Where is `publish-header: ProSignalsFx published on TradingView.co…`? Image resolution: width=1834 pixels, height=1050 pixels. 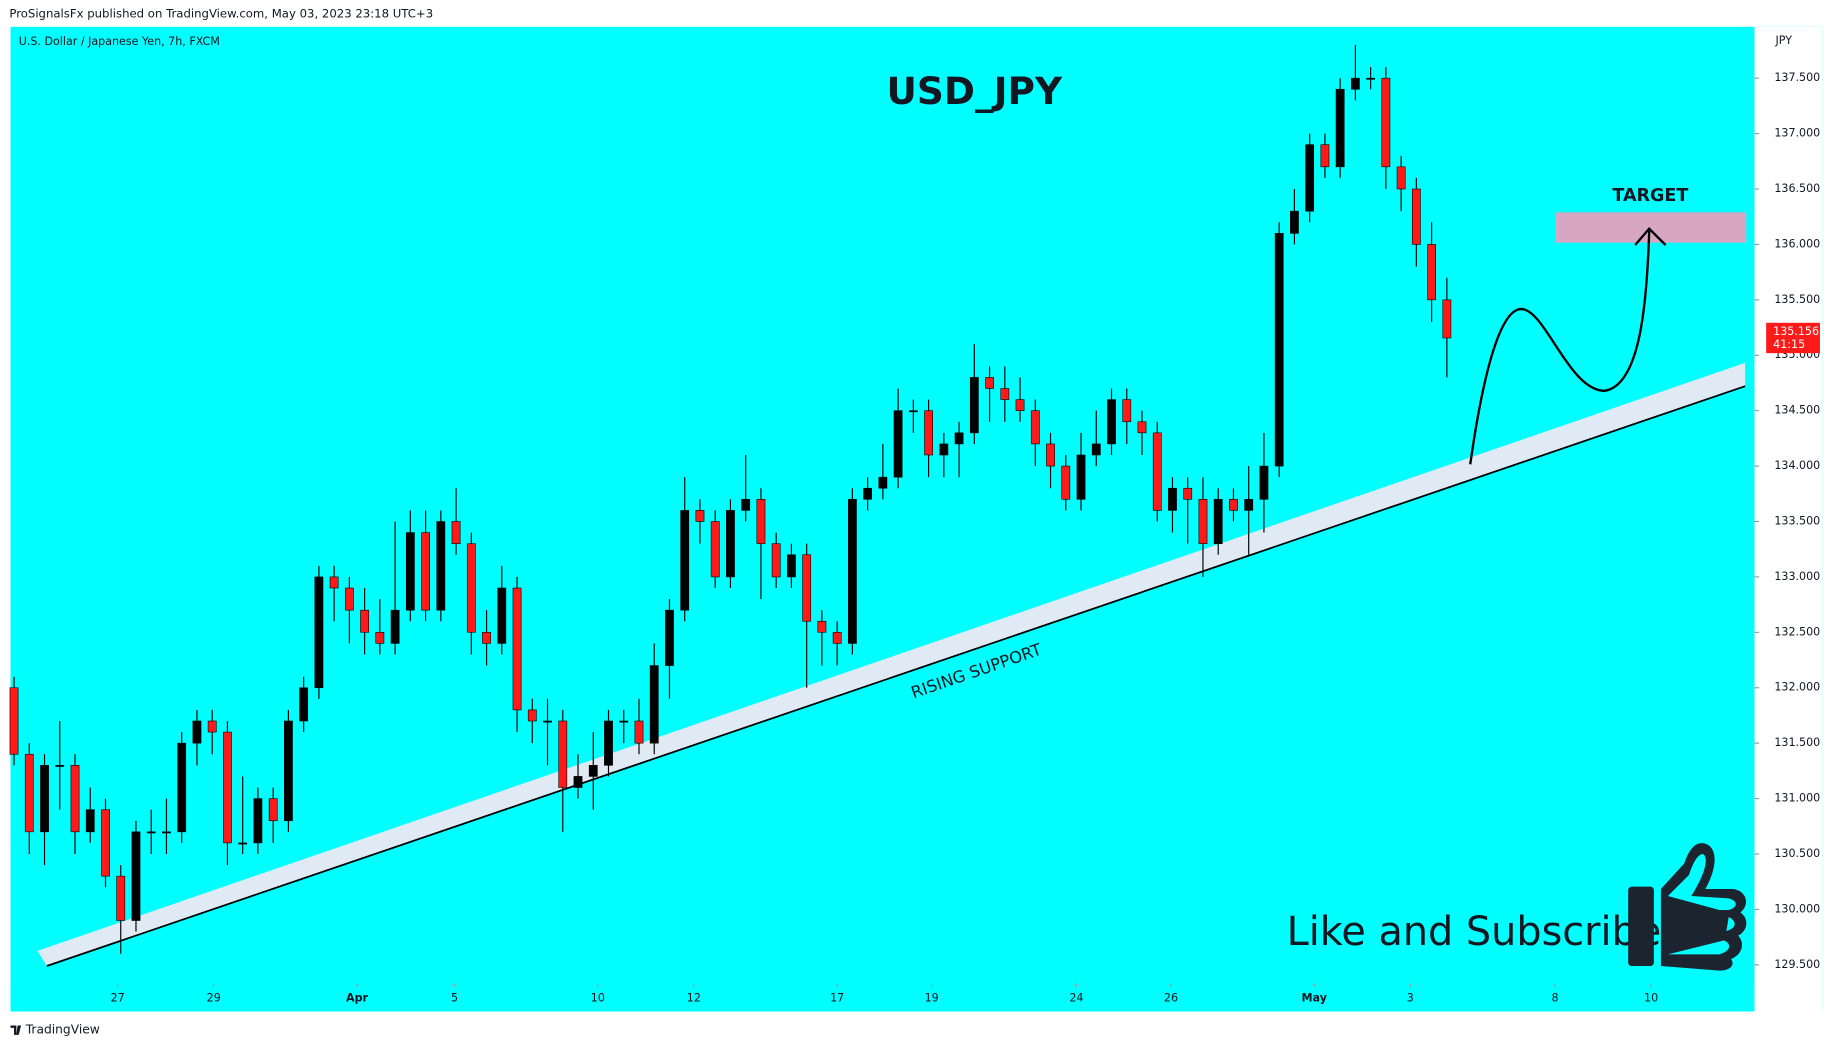
publish-header: ProSignalsFx published on TradingView.co… is located at coordinates (221, 14).